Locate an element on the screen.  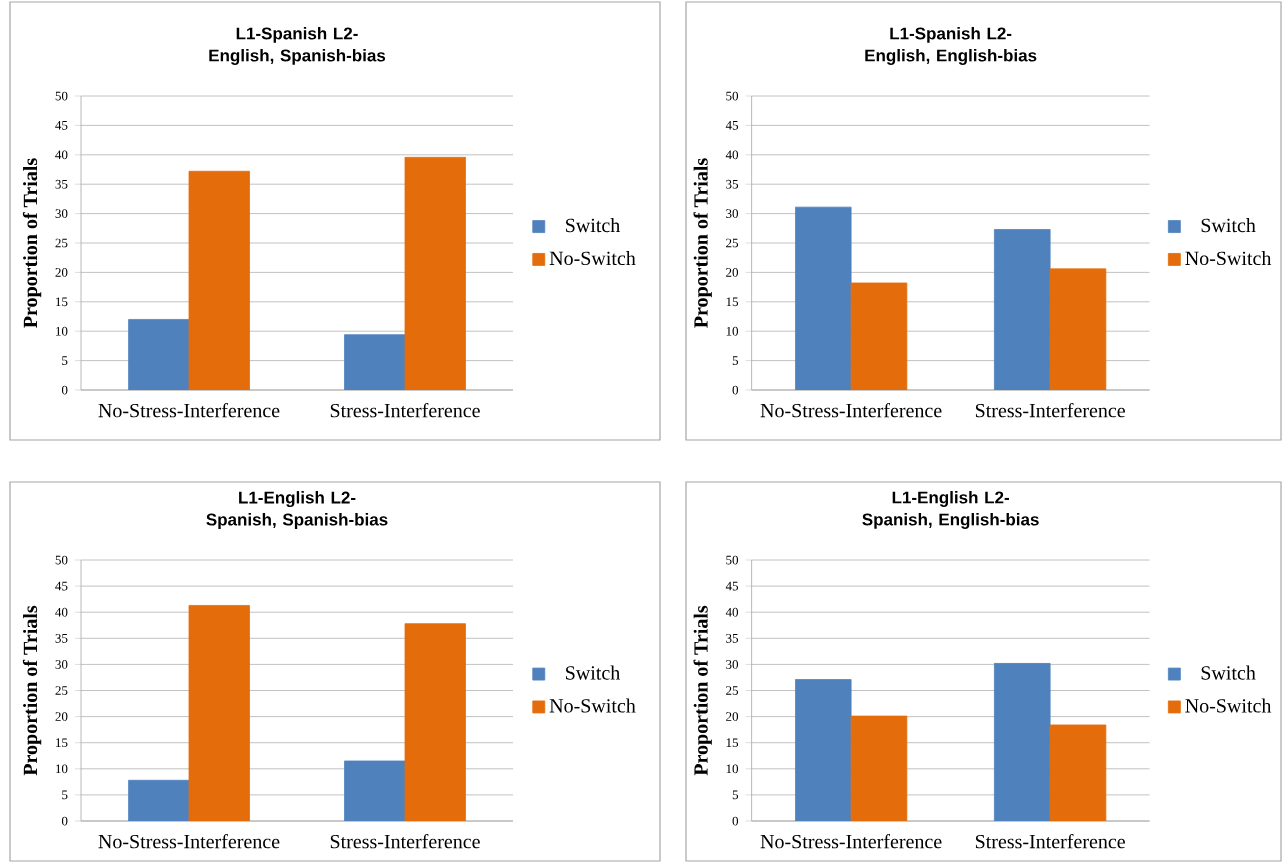
chart-title: L1-English L2-Spanish, English-bias is located at coordinates (950, 510).